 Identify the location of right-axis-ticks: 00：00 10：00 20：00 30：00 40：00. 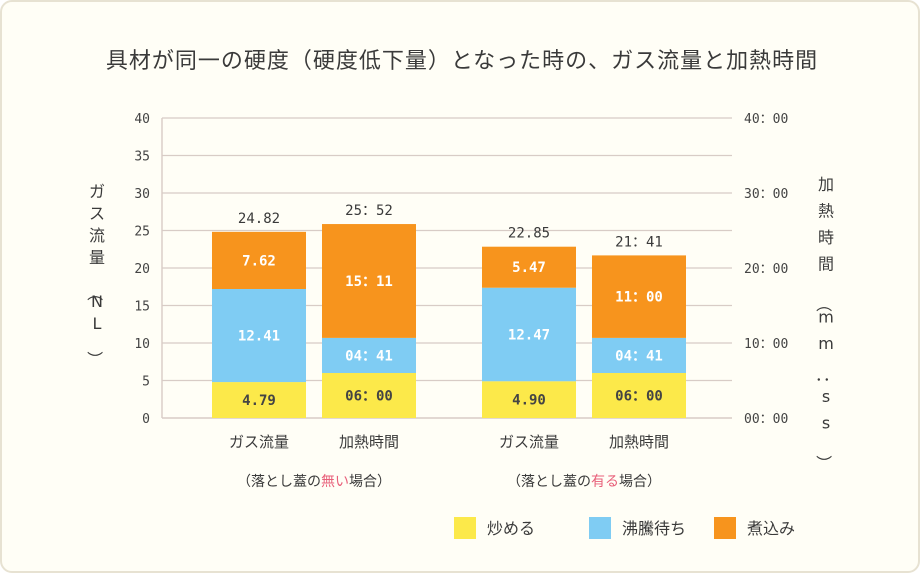
(766, 269).